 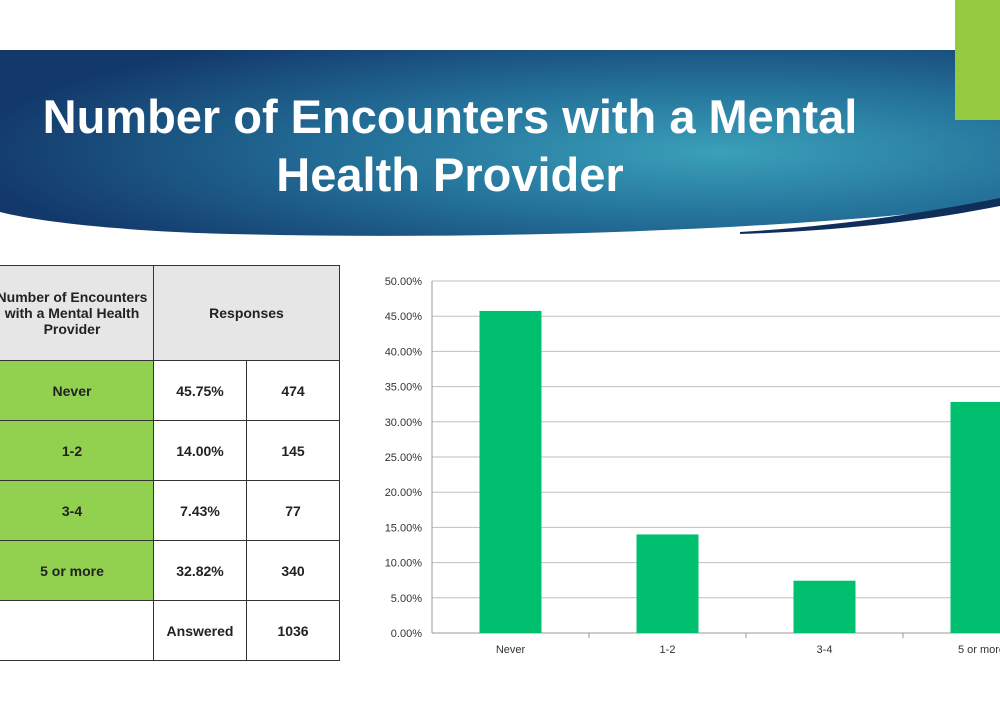 What do you see at coordinates (200, 390) in the screenshot?
I see `row-percent: 45.75%` at bounding box center [200, 390].